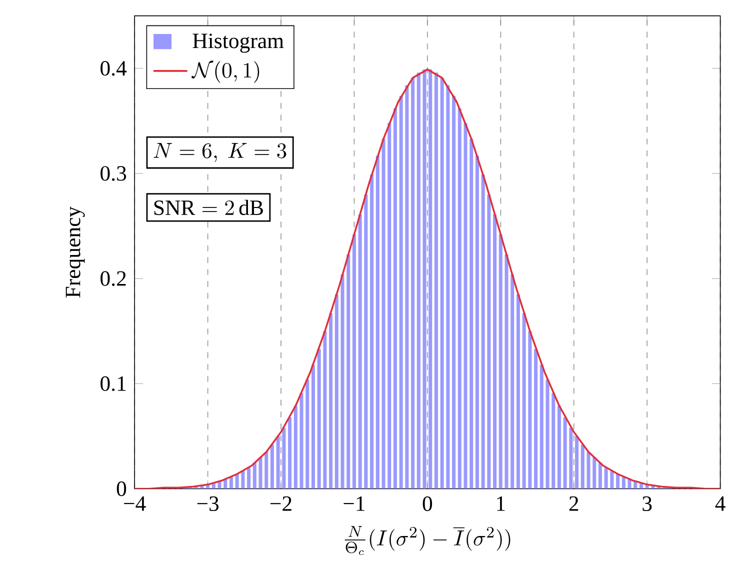 The height and width of the screenshot is (588, 733). Describe the element at coordinates (113, 174) in the screenshot. I see `y-tick-label: 0.3` at that location.